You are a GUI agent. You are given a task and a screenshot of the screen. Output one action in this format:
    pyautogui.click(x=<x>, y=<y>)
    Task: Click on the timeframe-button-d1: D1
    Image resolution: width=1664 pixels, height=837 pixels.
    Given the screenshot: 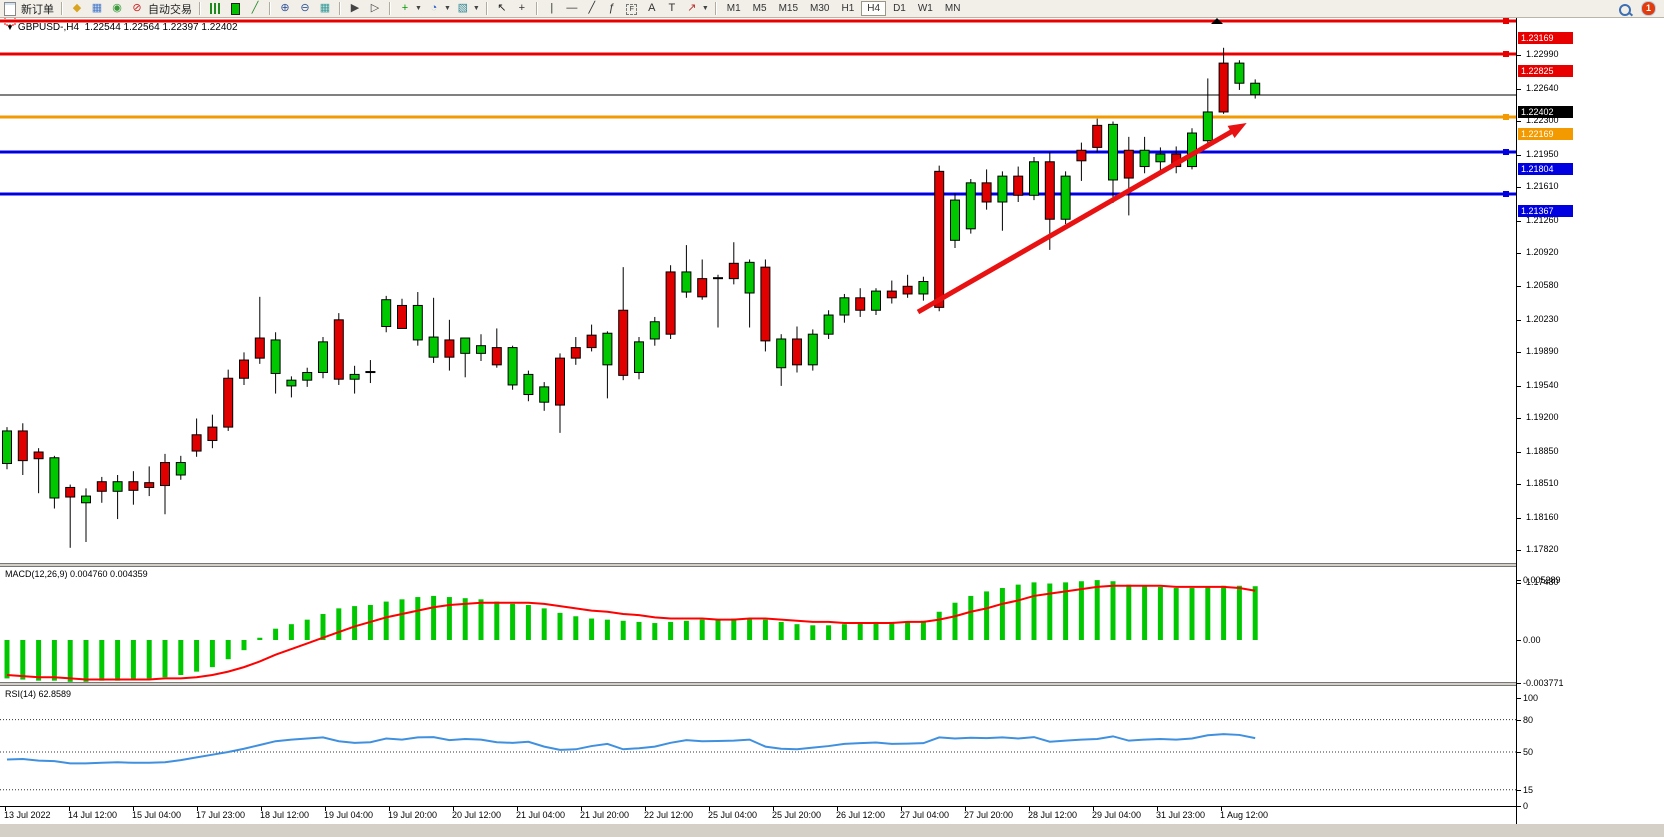 What is the action you would take?
    pyautogui.click(x=899, y=8)
    